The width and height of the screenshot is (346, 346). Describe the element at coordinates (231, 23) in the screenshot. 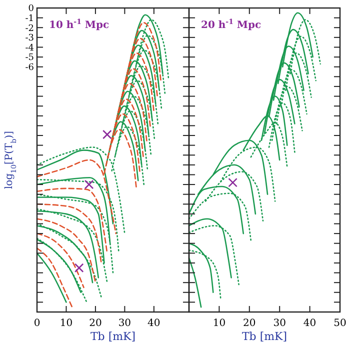

I see `annotation: 20 h$^{-1}$ Mpc` at that location.